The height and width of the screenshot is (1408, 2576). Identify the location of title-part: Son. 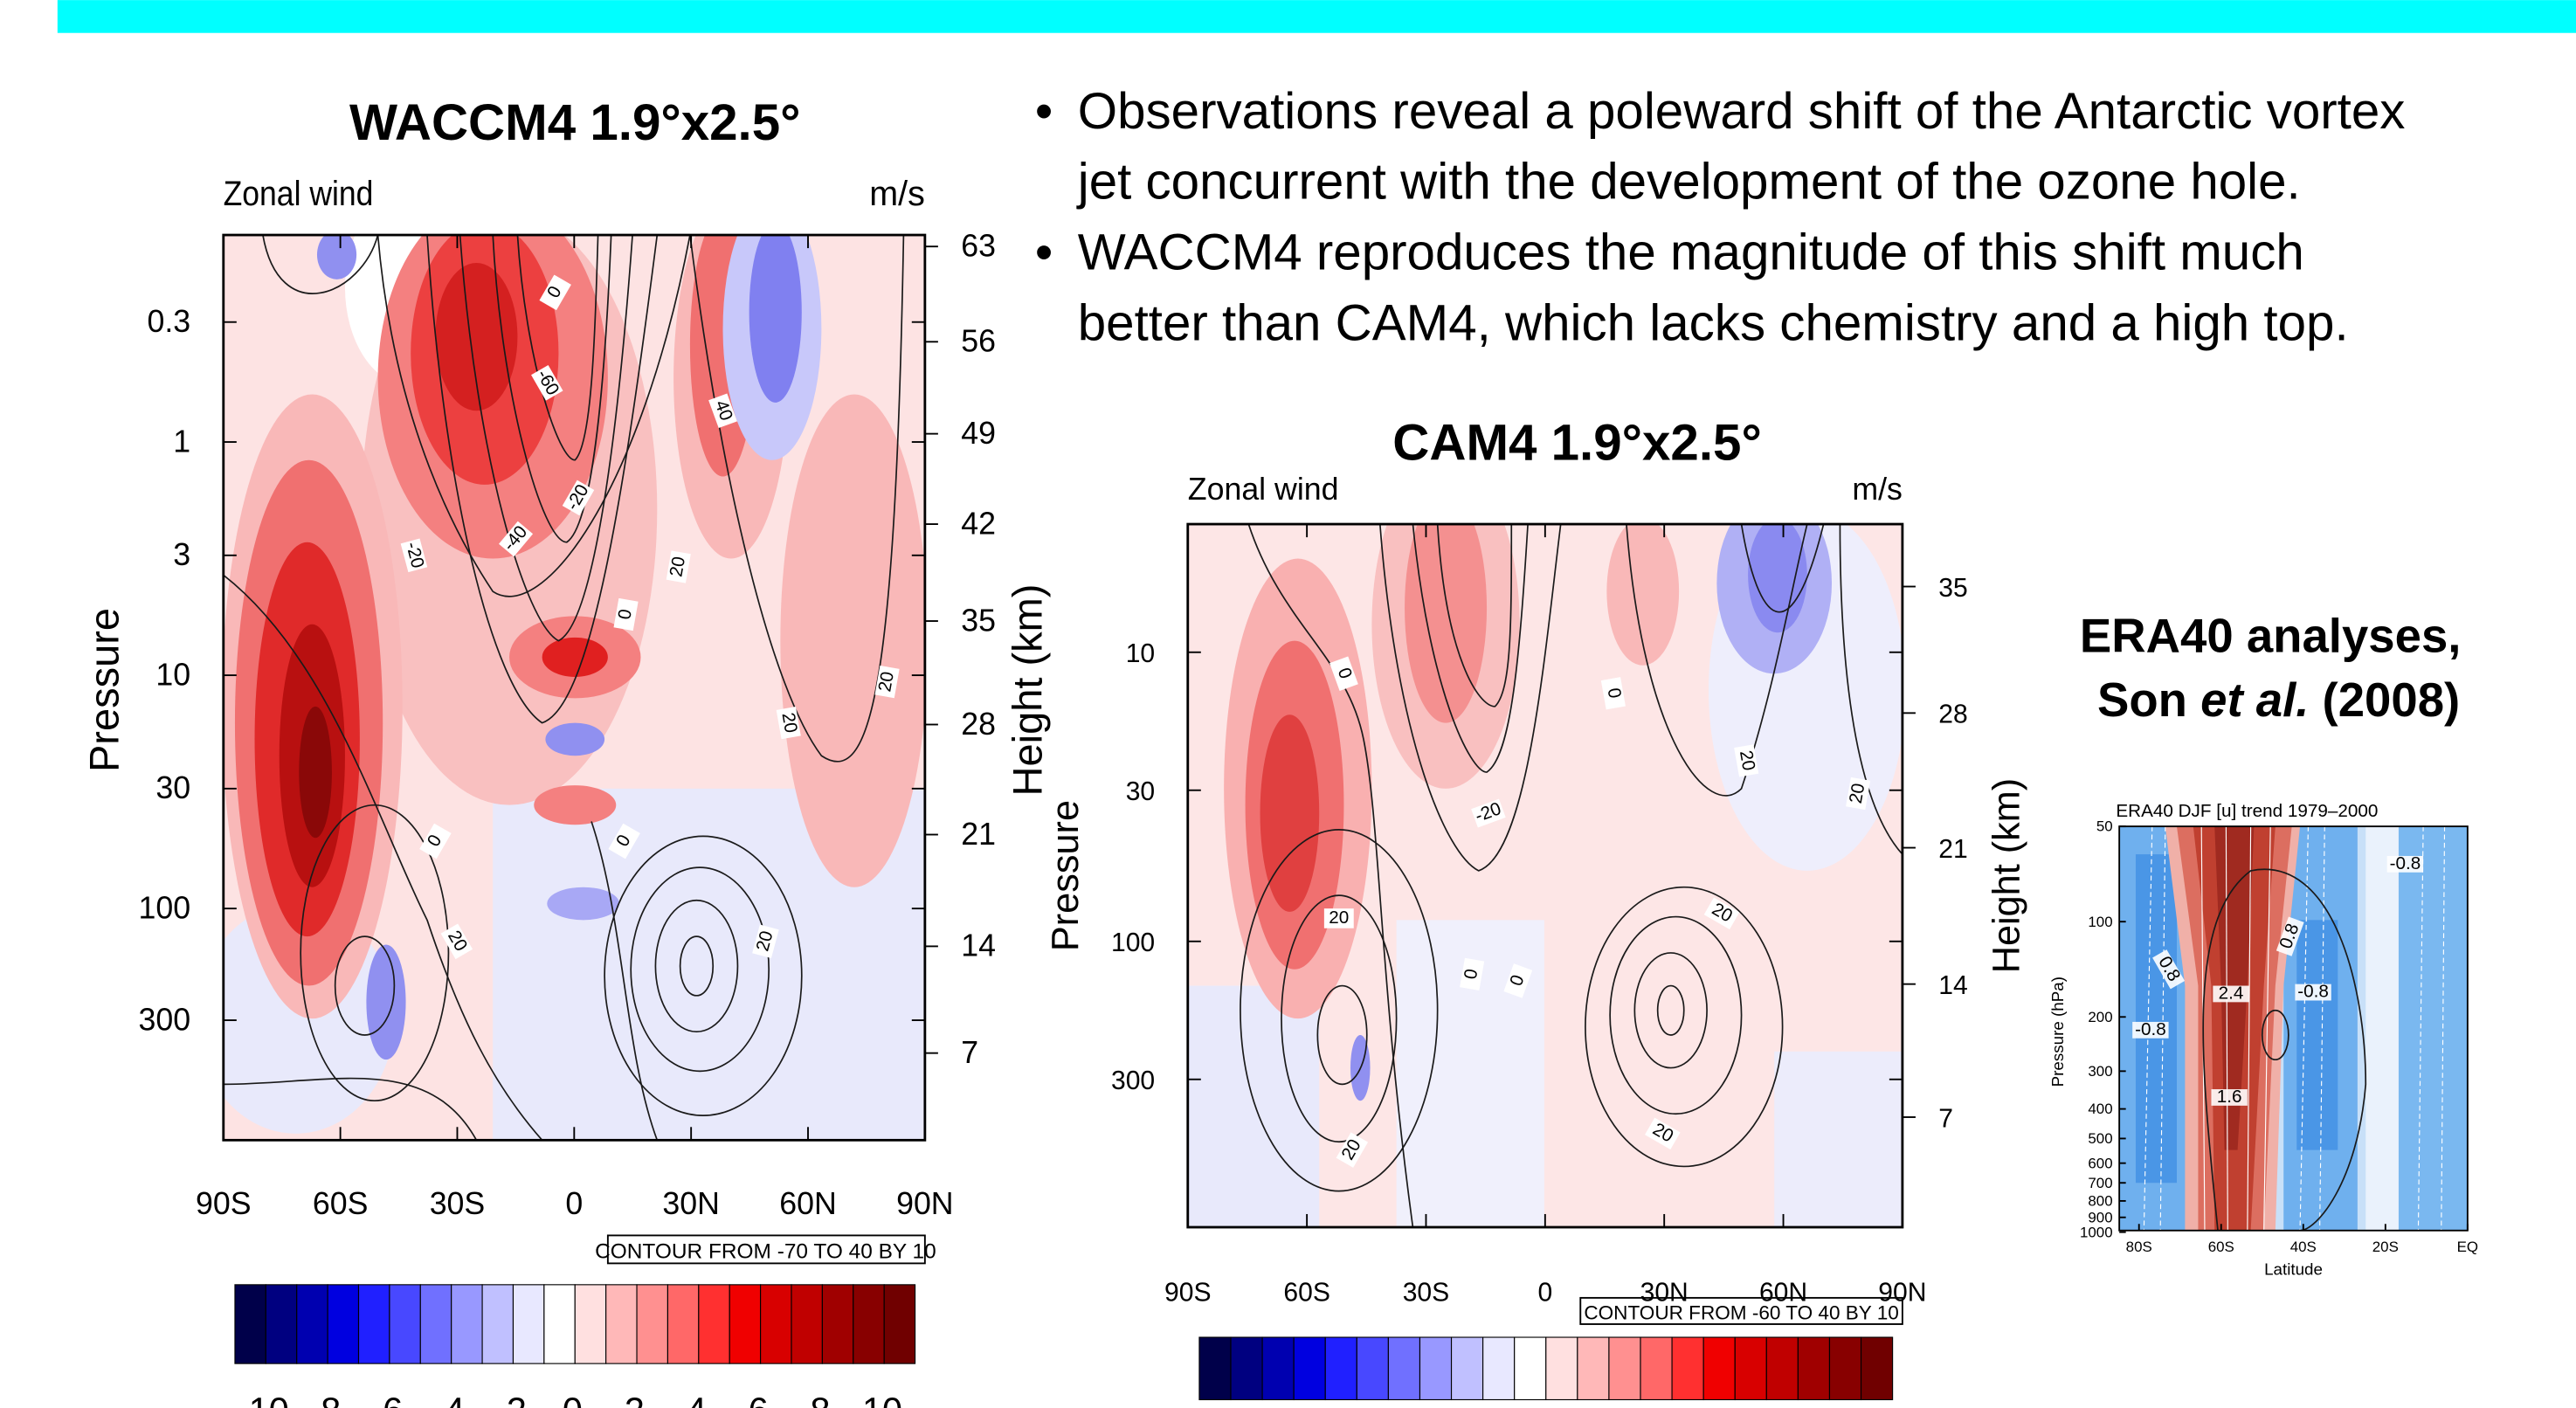
(2148, 700).